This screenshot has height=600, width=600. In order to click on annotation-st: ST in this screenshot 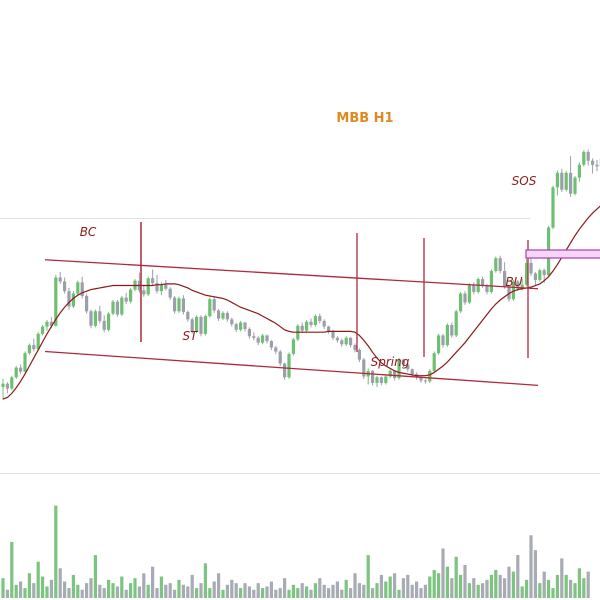, I will do `click(191, 336)`.